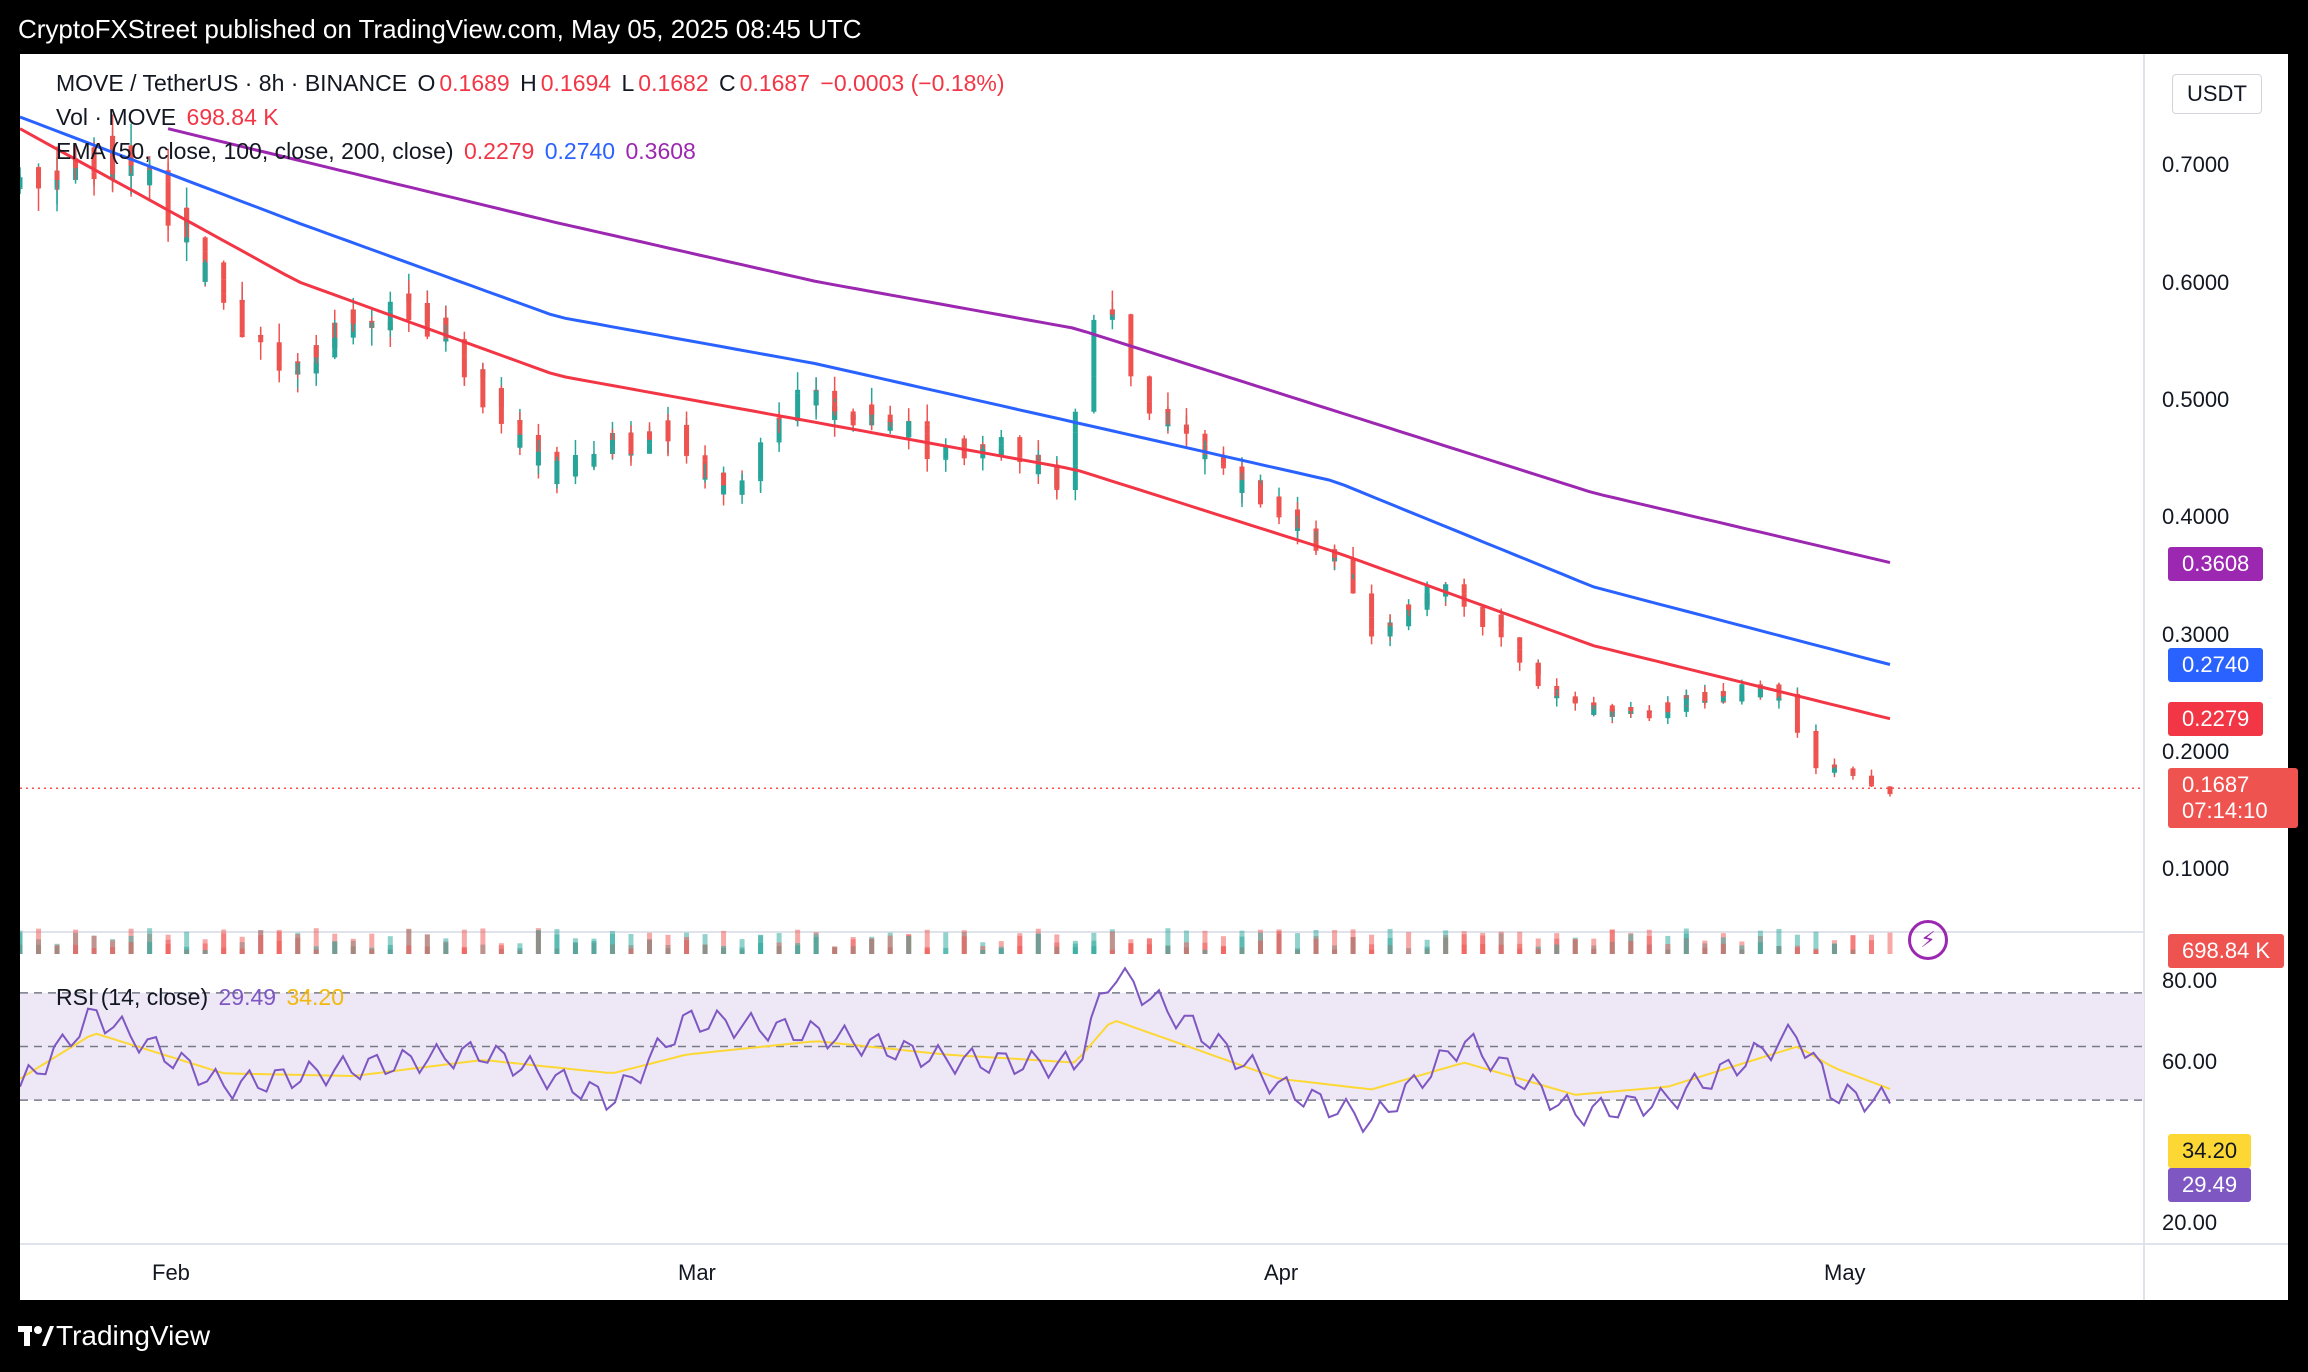 The image size is (2308, 1372). I want to click on price-tick-label: 0.3000, so click(2196, 634).